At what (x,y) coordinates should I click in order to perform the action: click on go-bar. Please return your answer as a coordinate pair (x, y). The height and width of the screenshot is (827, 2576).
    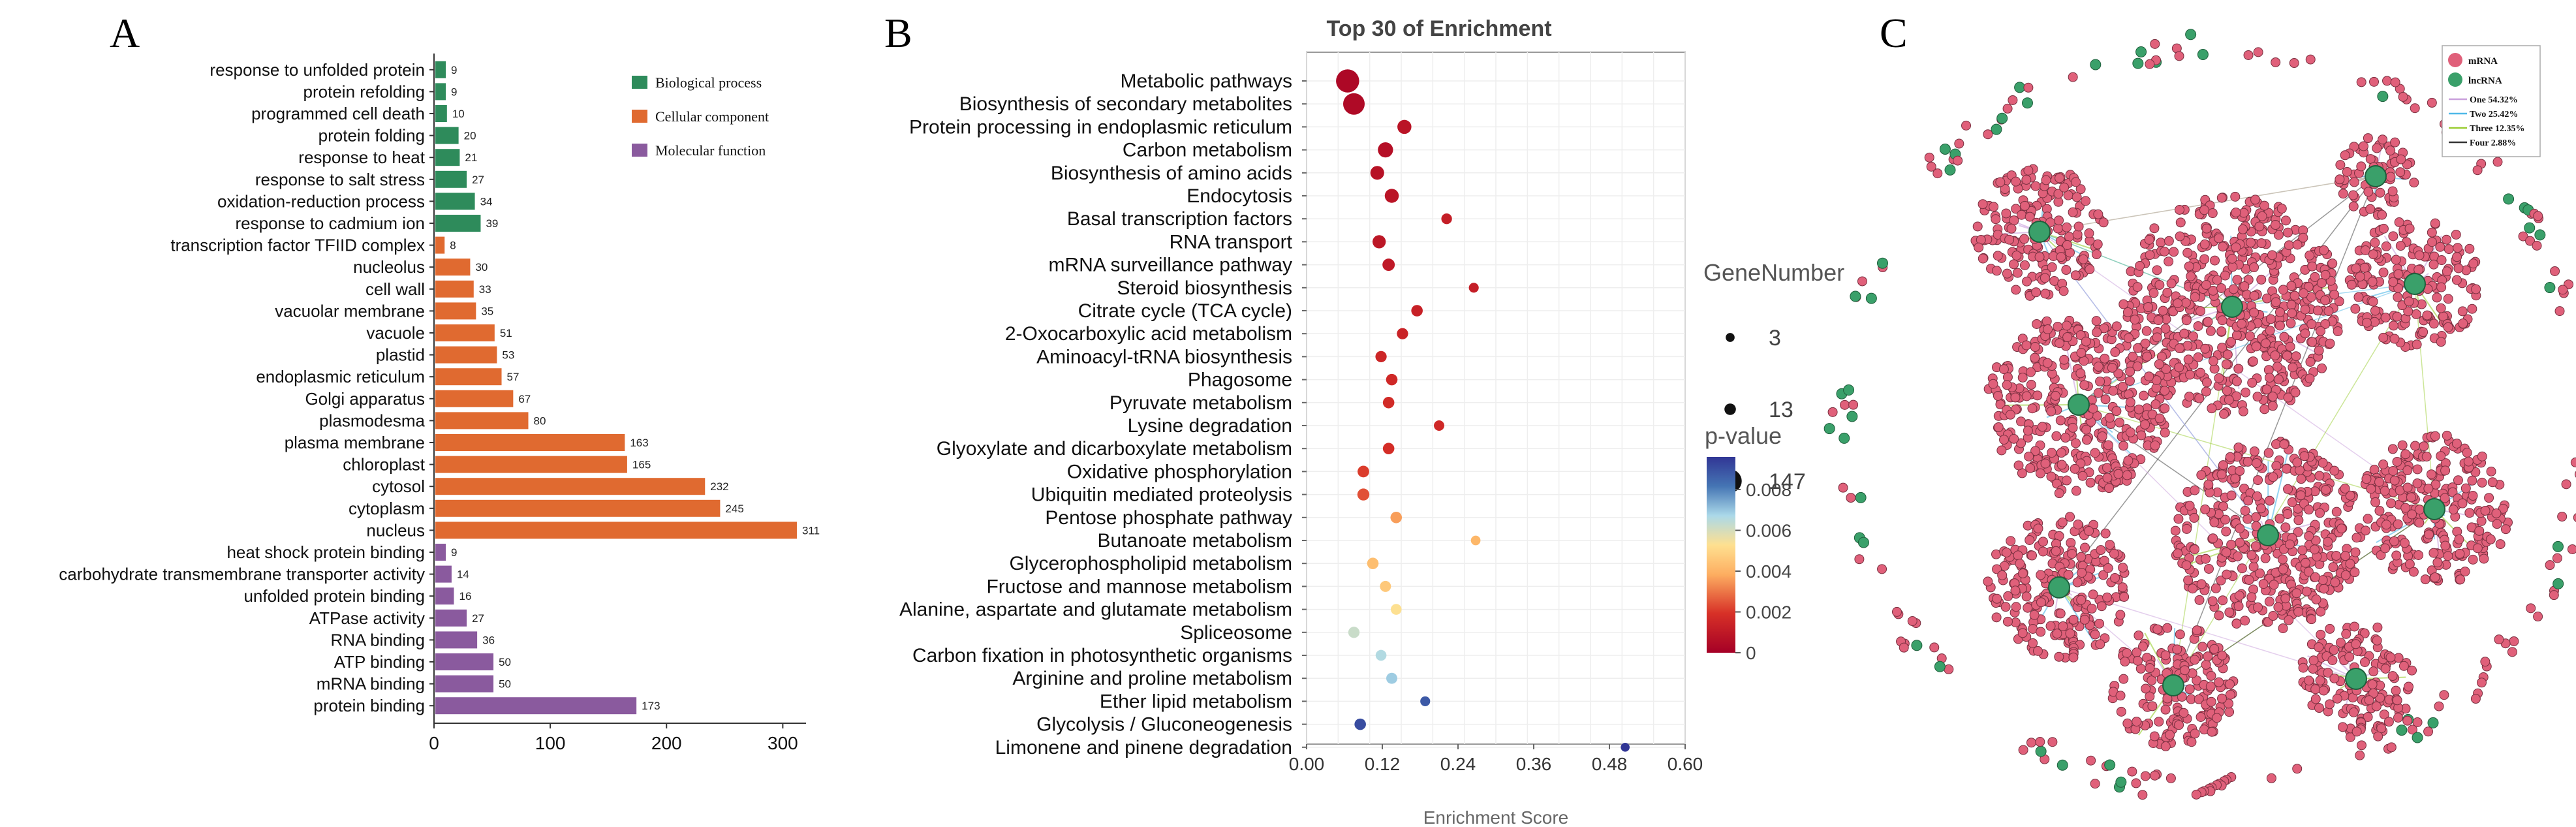
    Looking at the image, I should click on (465, 332).